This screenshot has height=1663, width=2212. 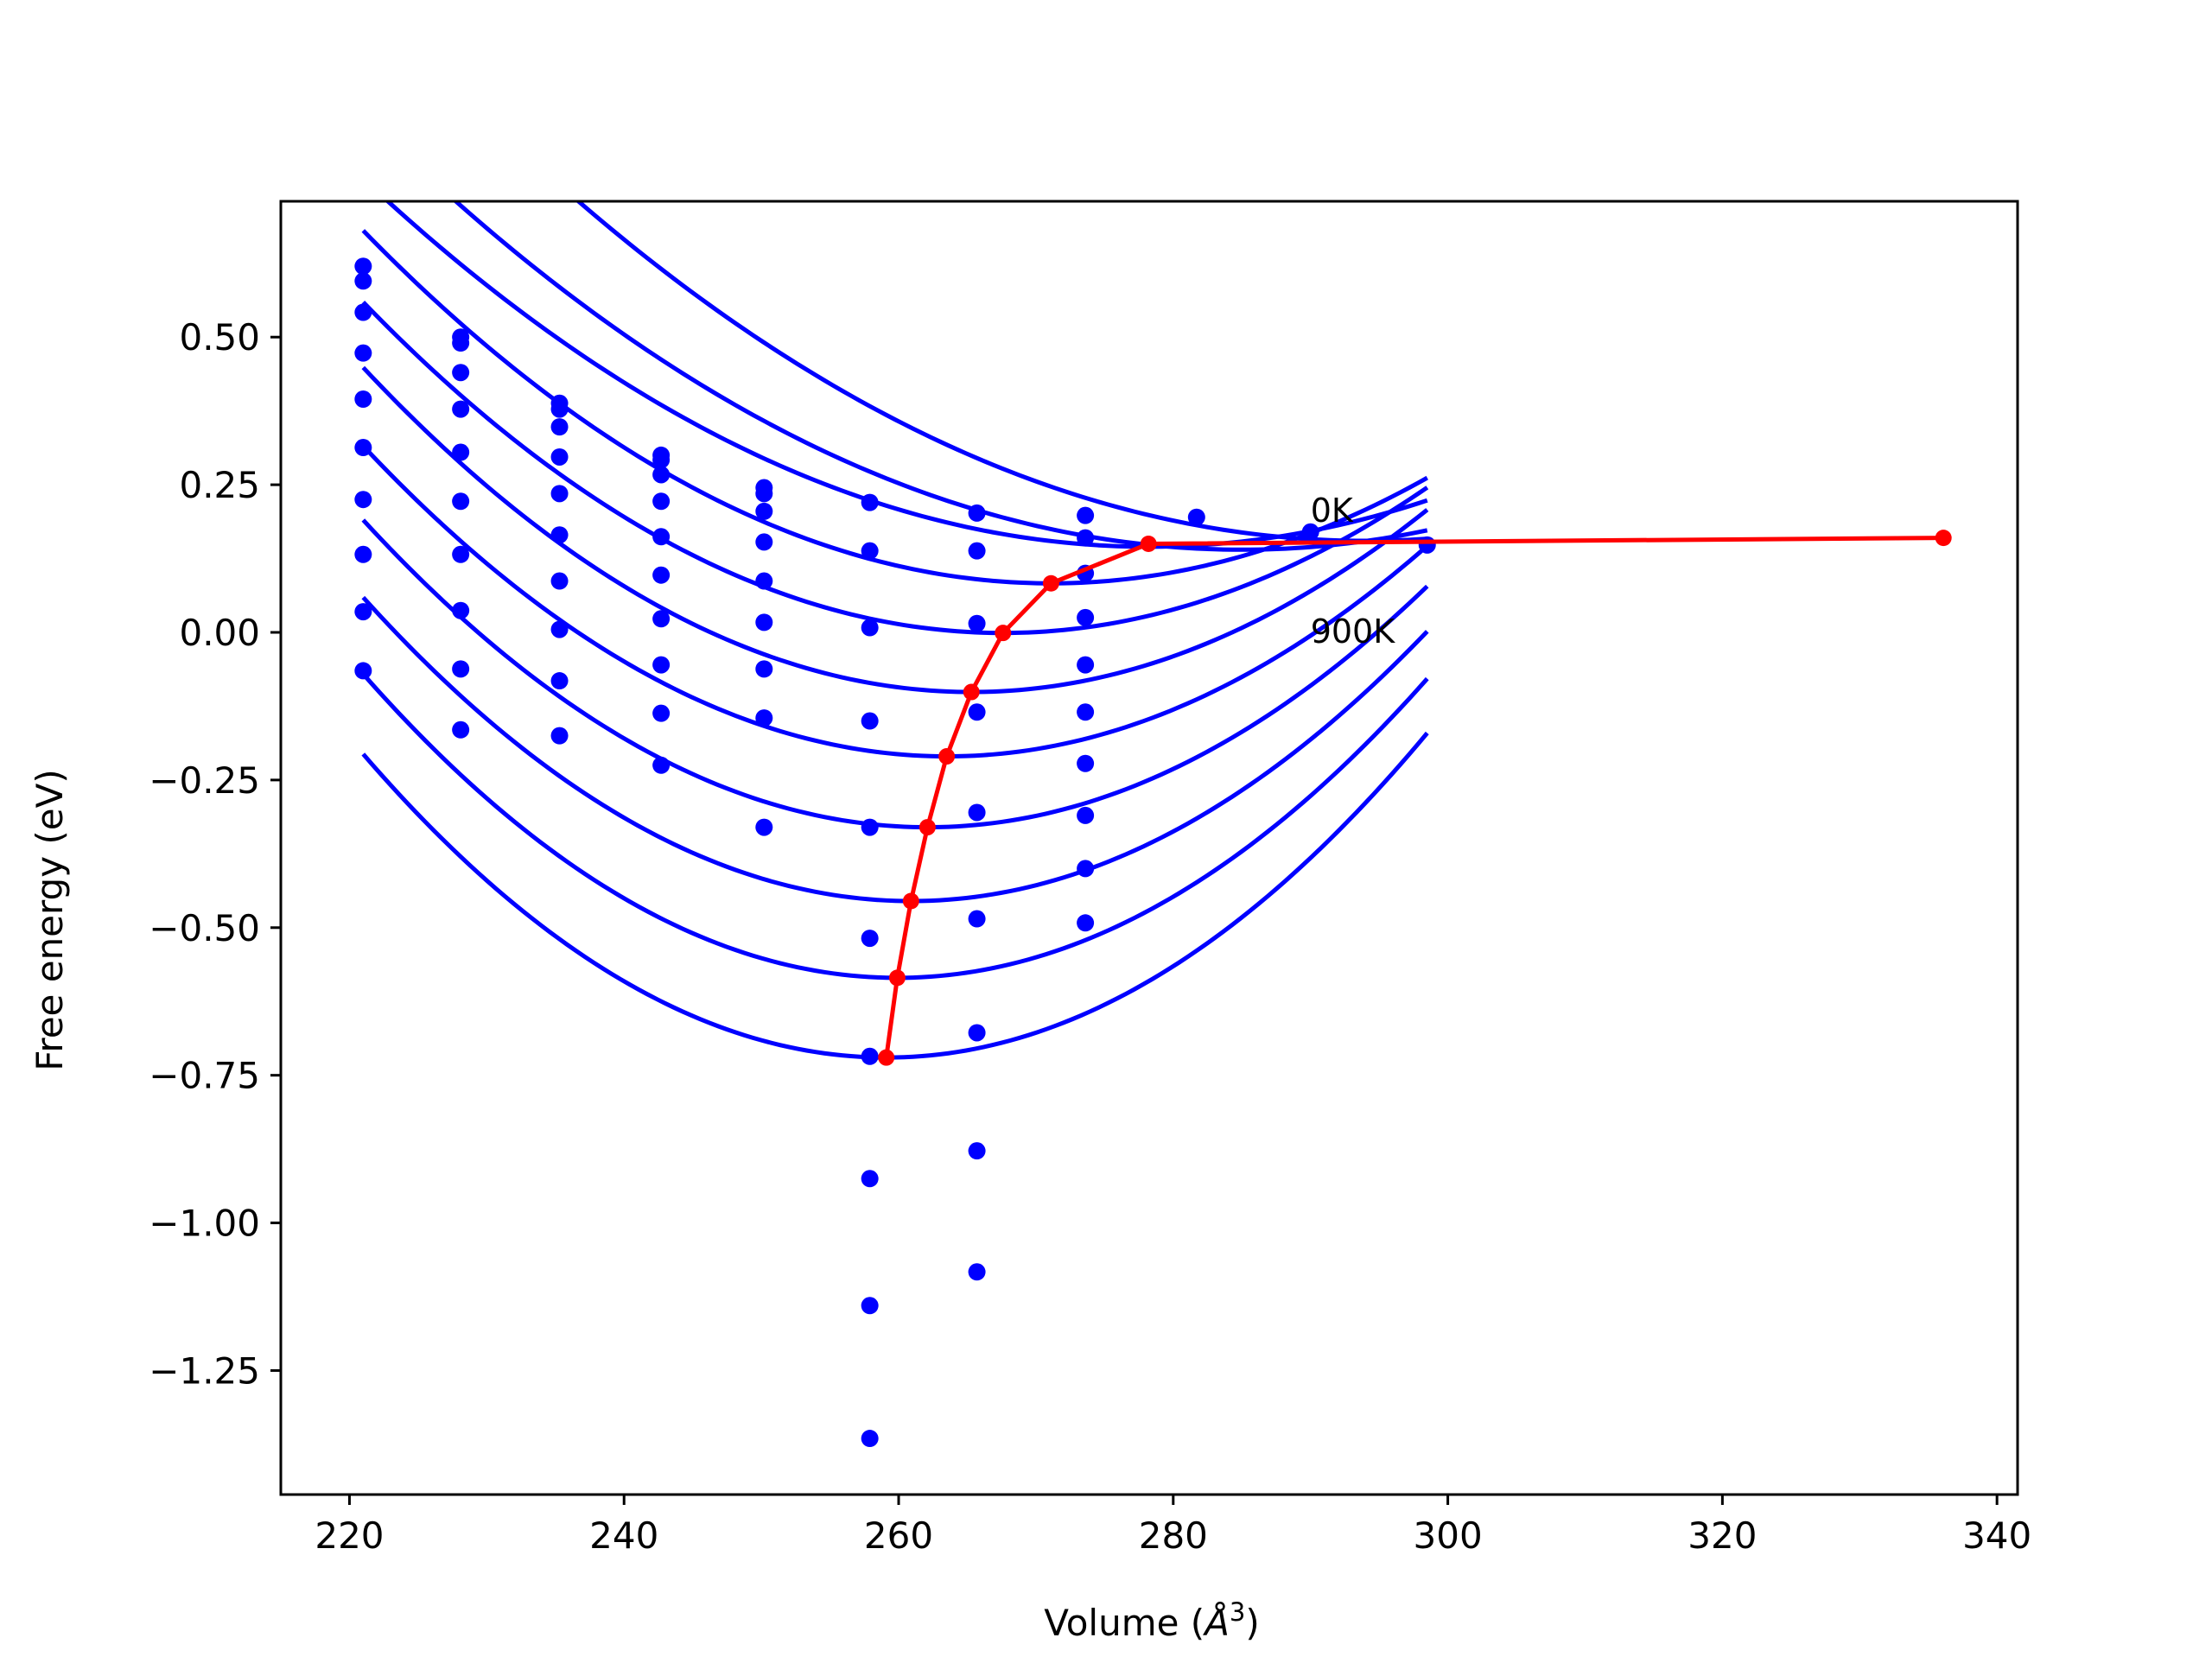 What do you see at coordinates (204, 1224) in the screenshot?
I see `y-tick-label: −1.00` at bounding box center [204, 1224].